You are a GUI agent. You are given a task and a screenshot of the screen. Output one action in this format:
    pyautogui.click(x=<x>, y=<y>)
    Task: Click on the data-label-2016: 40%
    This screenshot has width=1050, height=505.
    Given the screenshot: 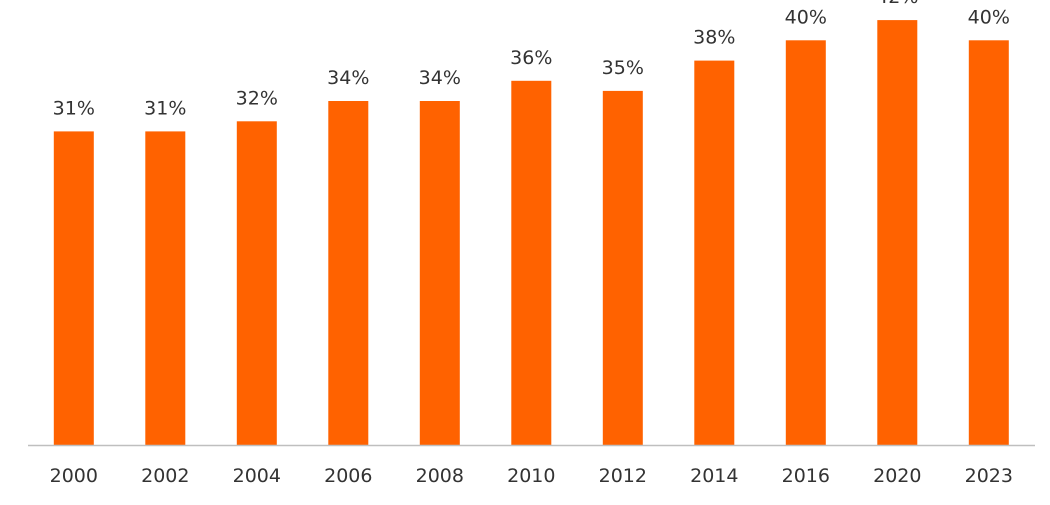 What is the action you would take?
    pyautogui.click(x=806, y=17)
    